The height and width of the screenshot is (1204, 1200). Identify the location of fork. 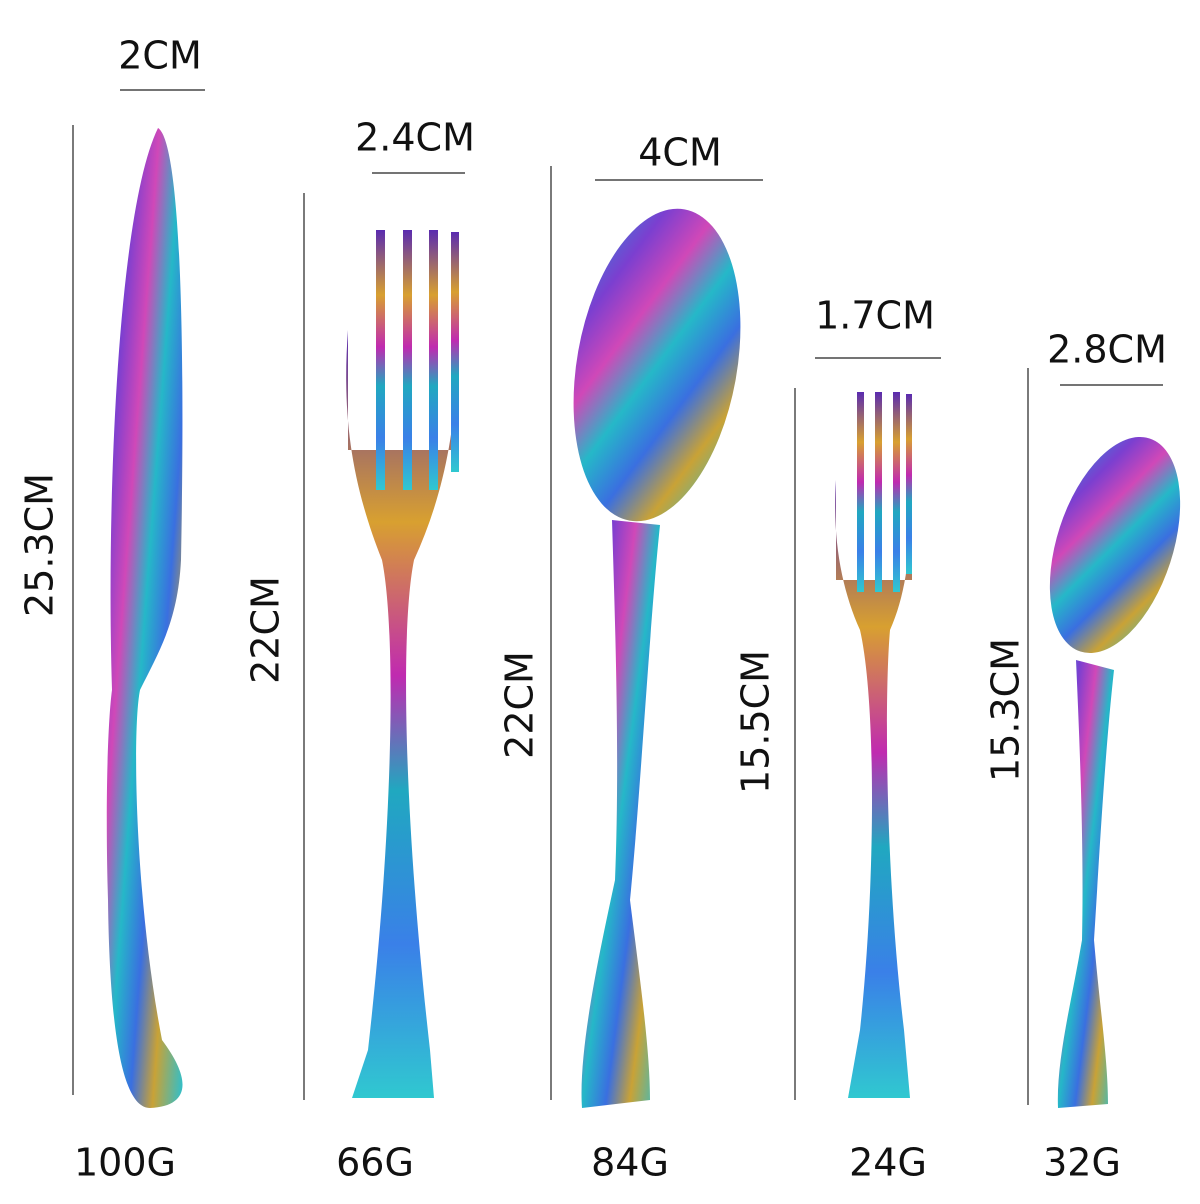
(402, 664).